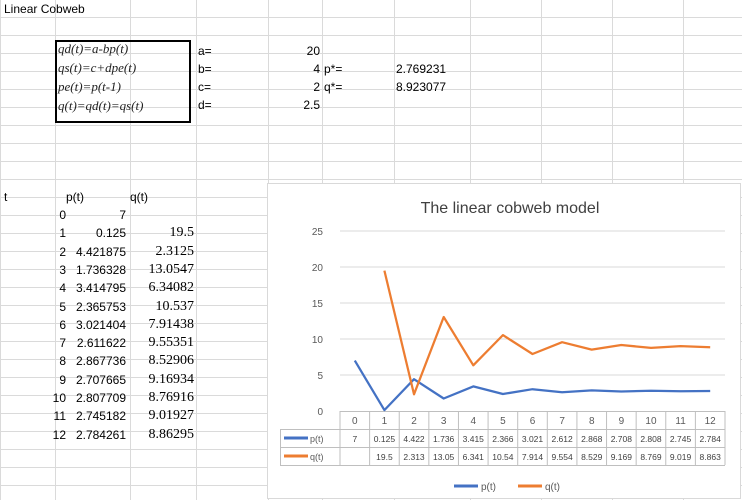 The width and height of the screenshot is (742, 501). What do you see at coordinates (175, 306) in the screenshot?
I see `cell-qt: 10.537` at bounding box center [175, 306].